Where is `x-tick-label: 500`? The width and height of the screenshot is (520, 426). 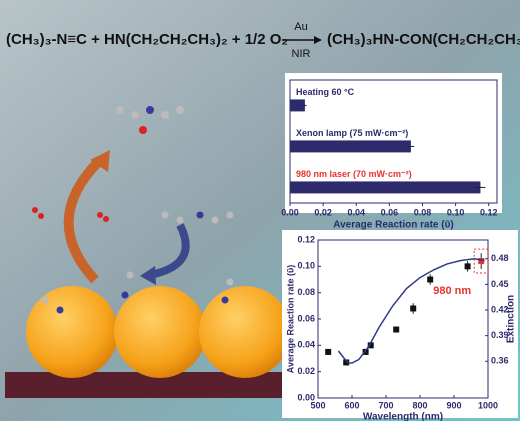
x-tick-label: 500 is located at coordinates (317, 405).